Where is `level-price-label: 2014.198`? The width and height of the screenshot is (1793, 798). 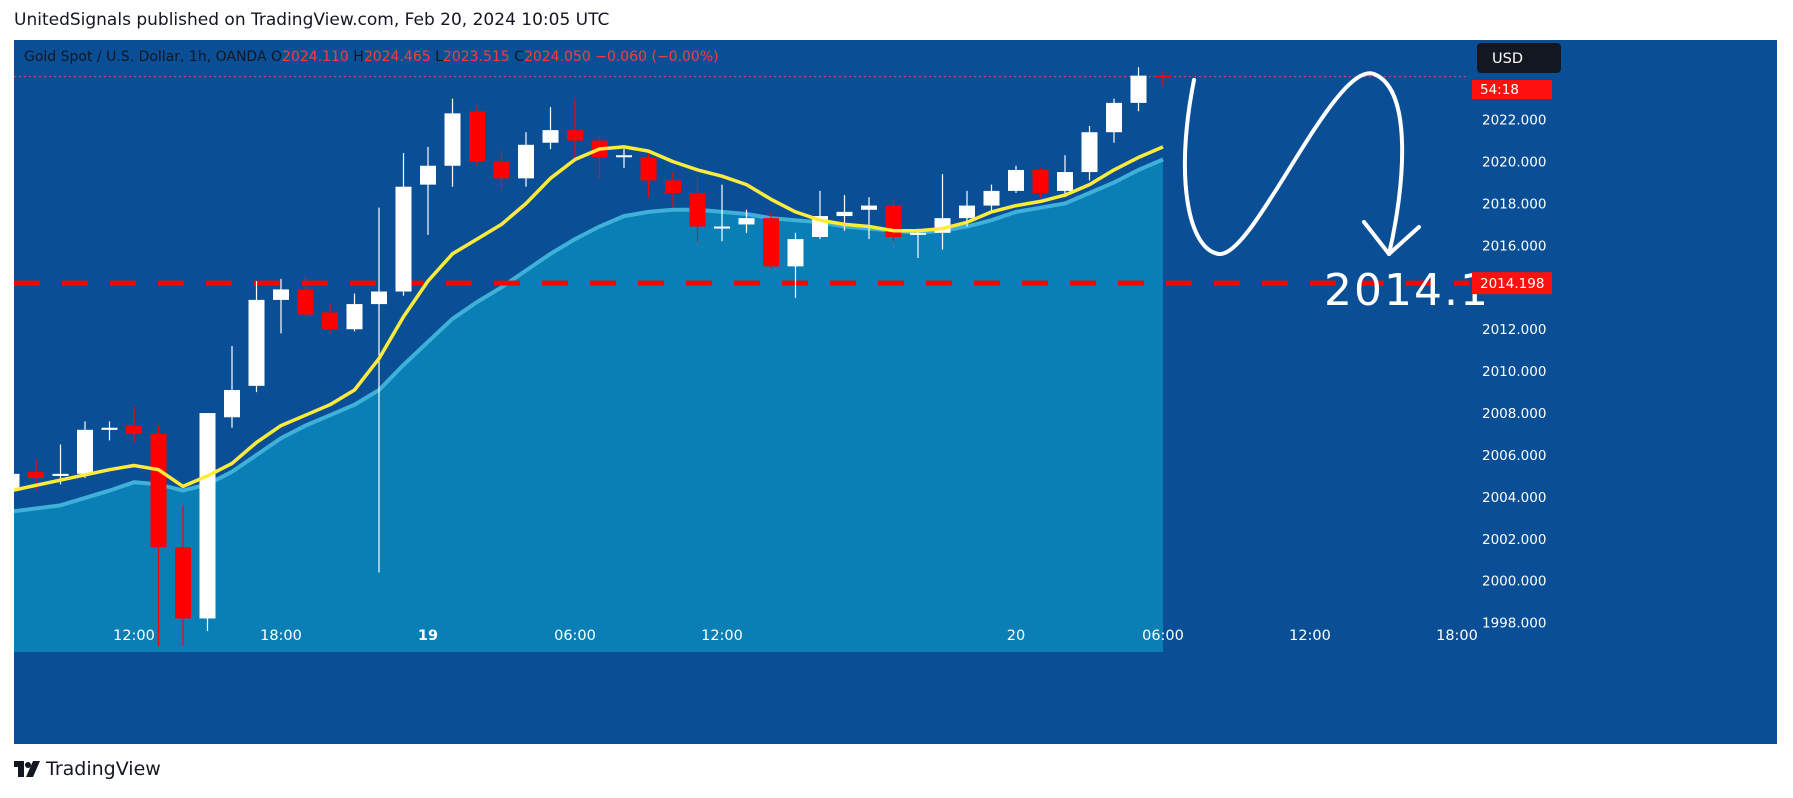 level-price-label: 2014.198 is located at coordinates (1512, 284).